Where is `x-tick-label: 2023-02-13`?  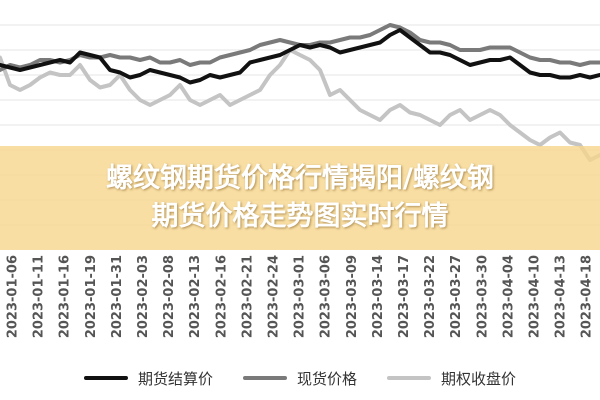 x-tick-label: 2023-02-13 is located at coordinates (195, 296).